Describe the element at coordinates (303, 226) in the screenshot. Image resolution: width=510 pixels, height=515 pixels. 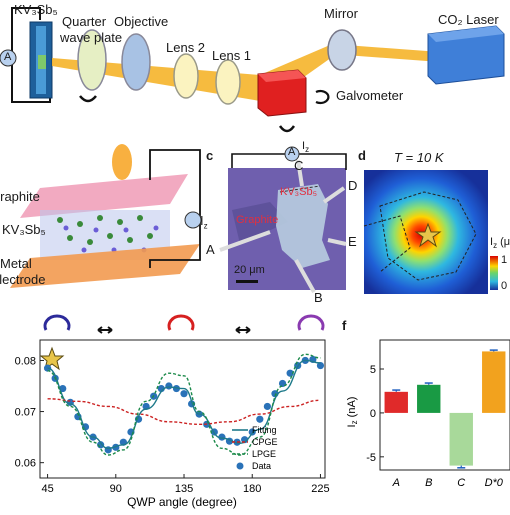
I see `kvsb-flake` at that location.